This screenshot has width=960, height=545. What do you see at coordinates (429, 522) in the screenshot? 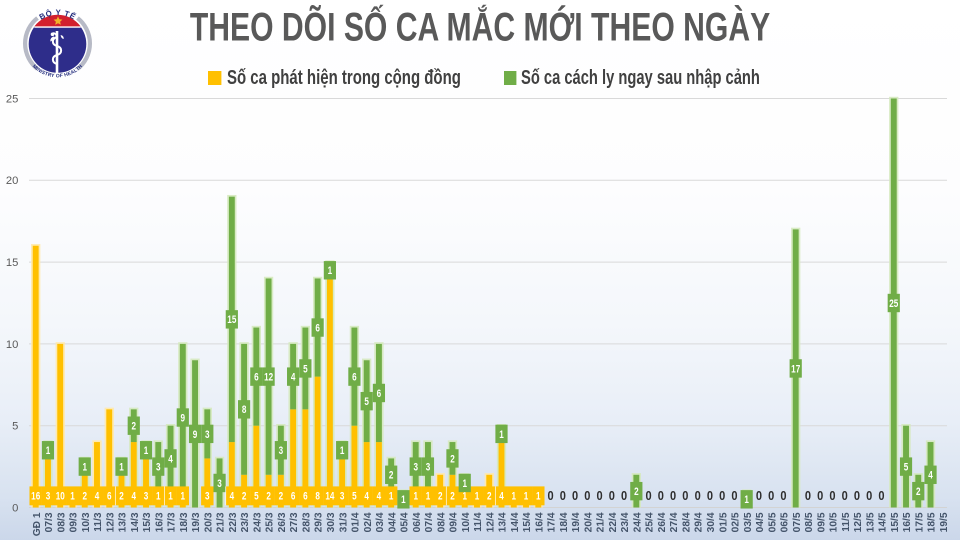
I see `svg-text: 07/4` at bounding box center [429, 522].